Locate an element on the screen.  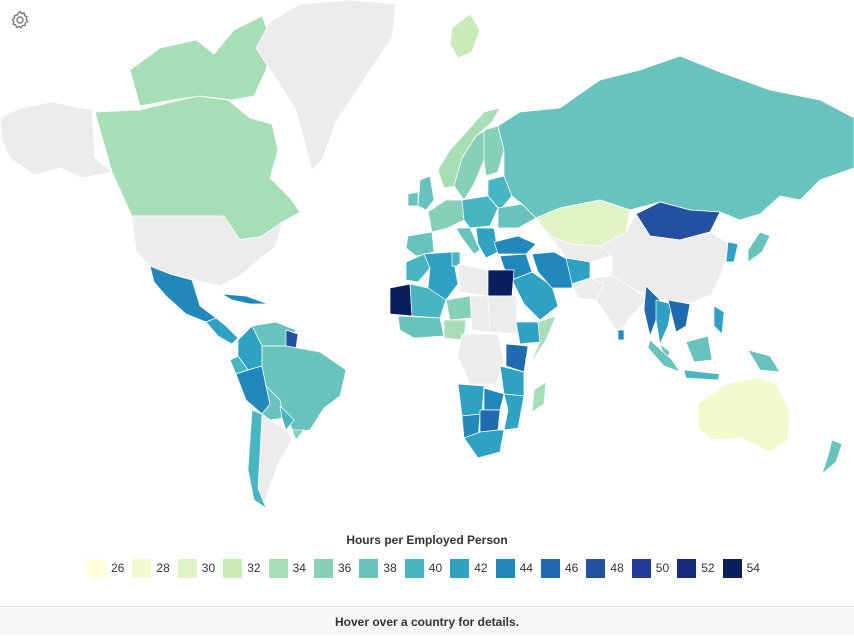
settings-button is located at coordinates (20, 20).